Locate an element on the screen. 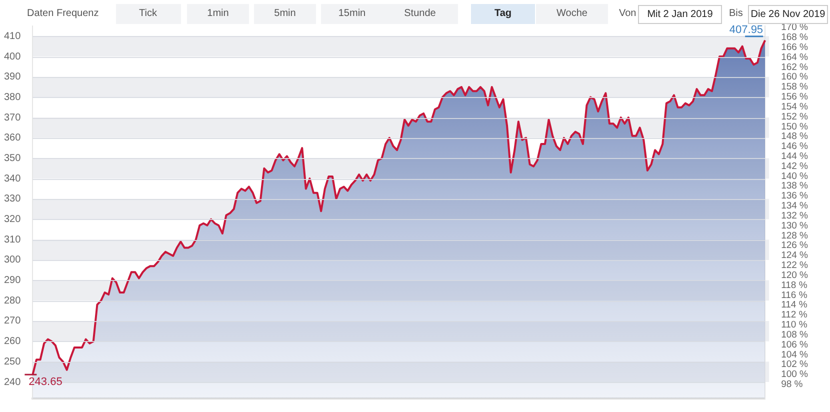 The image size is (830, 412). text: 1min is located at coordinates (218, 14).